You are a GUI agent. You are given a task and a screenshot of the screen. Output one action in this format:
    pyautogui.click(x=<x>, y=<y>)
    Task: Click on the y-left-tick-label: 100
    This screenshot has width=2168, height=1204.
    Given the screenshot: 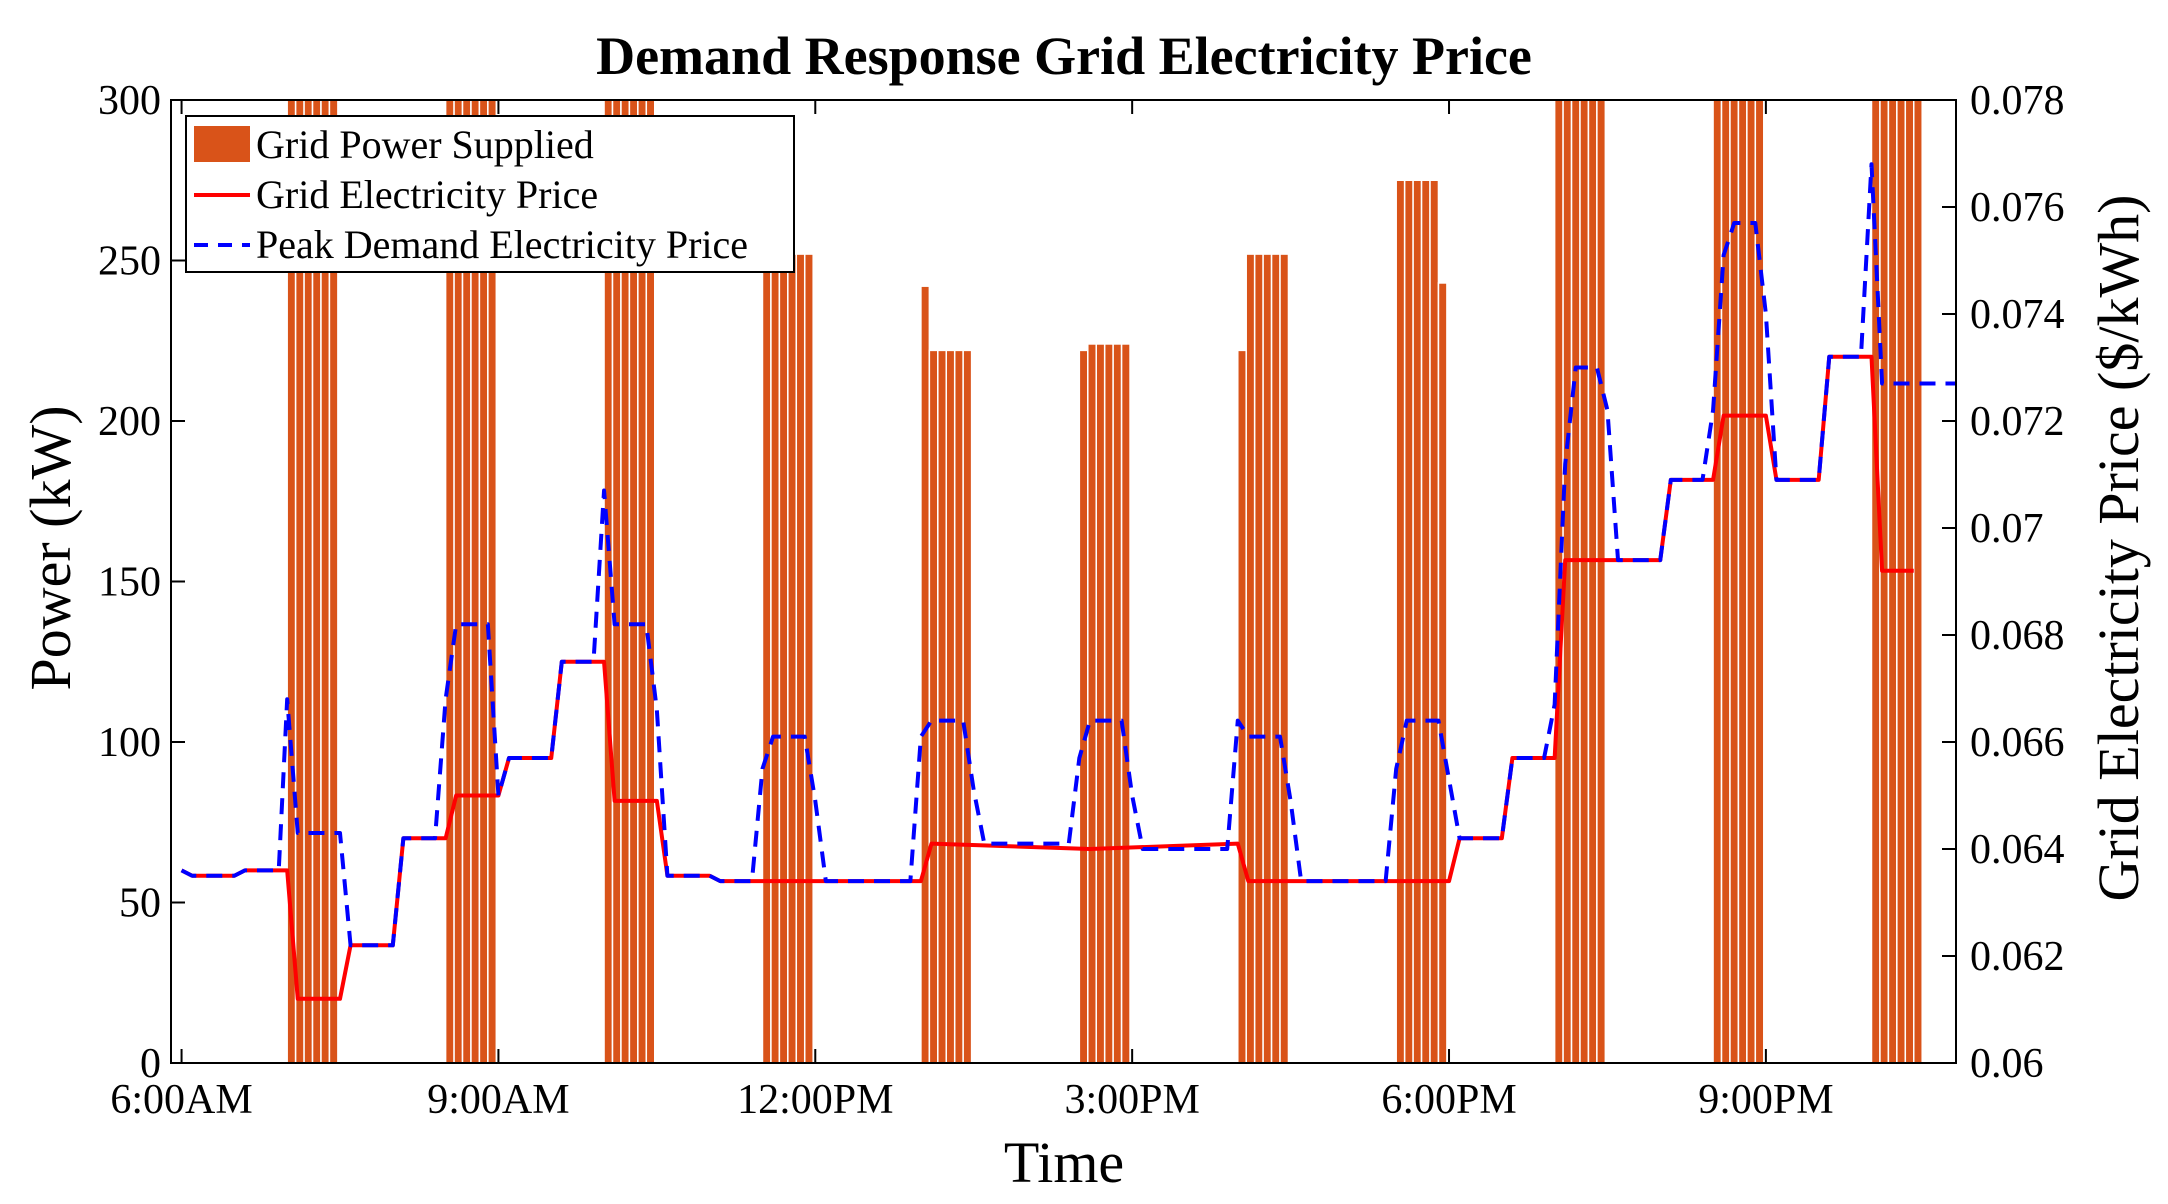 What is the action you would take?
    pyautogui.click(x=129, y=743)
    